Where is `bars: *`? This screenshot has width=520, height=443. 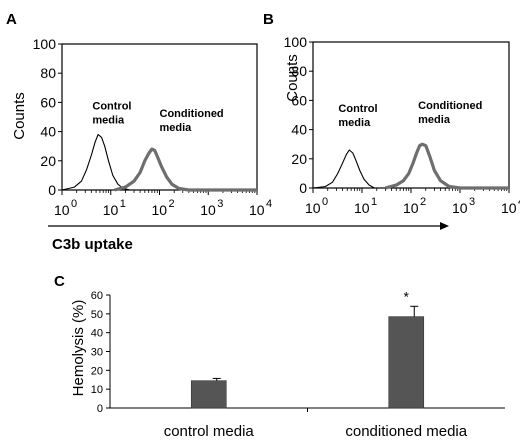 bars: * is located at coordinates (307, 348).